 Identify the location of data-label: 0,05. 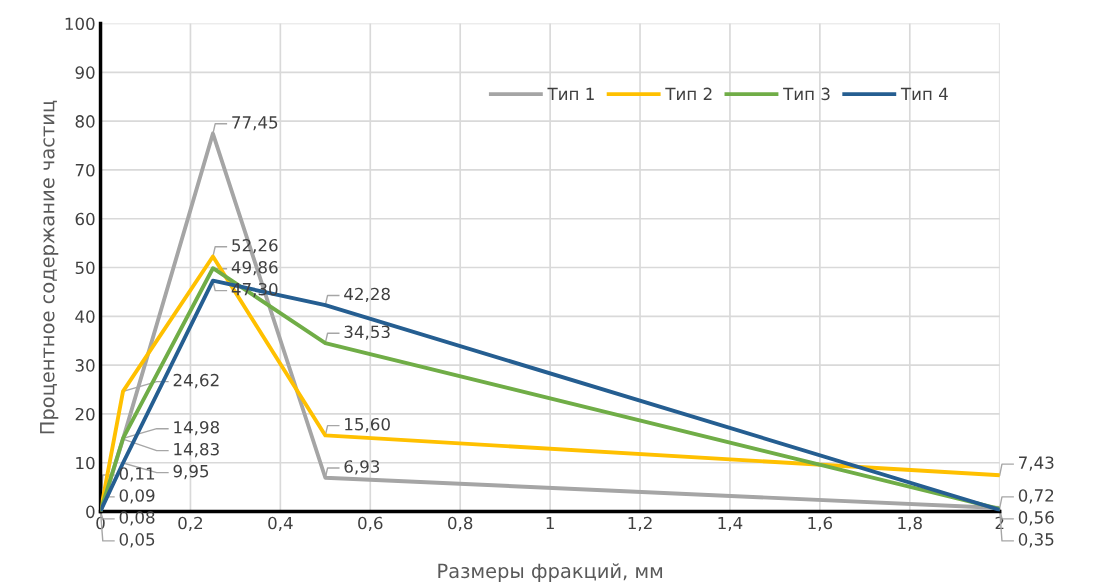
(137, 540).